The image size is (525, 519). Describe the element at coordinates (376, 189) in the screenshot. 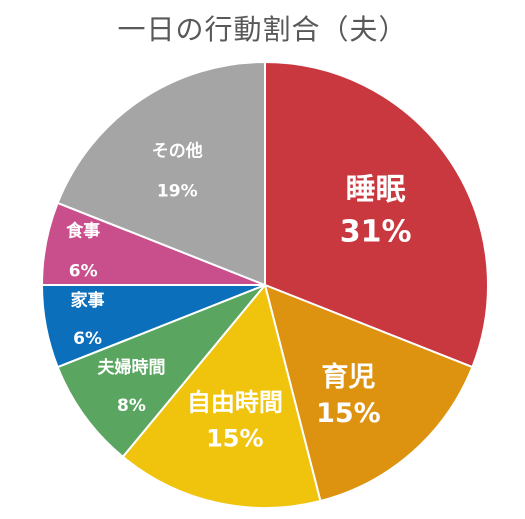

I see `slice-category-label: 睡眠` at that location.